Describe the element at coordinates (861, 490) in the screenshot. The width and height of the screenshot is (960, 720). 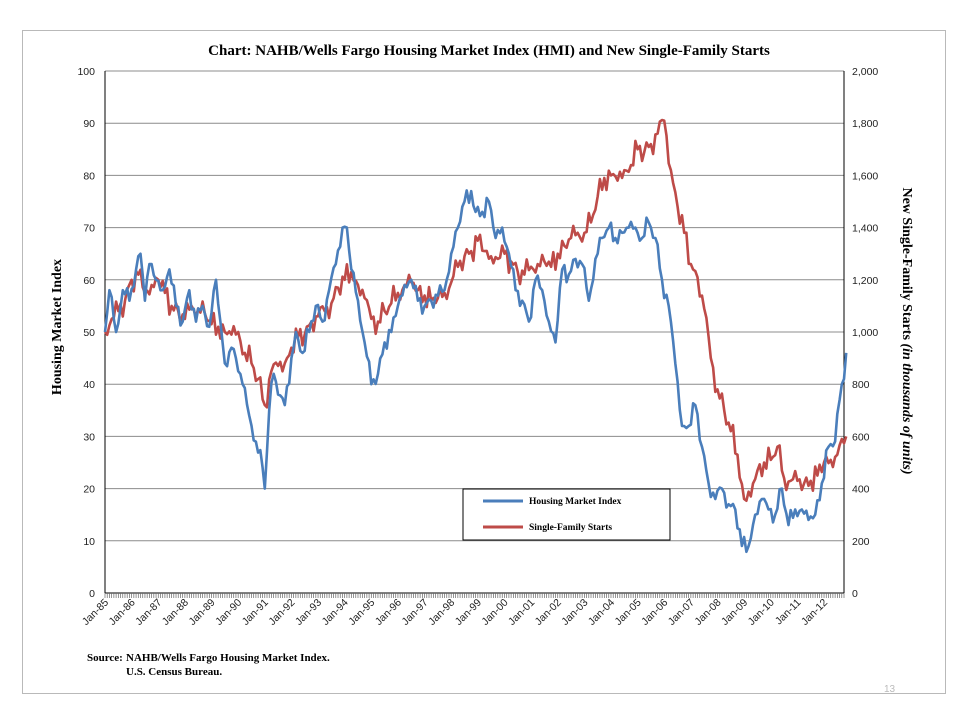
I see `right-tick-label: 400` at that location.